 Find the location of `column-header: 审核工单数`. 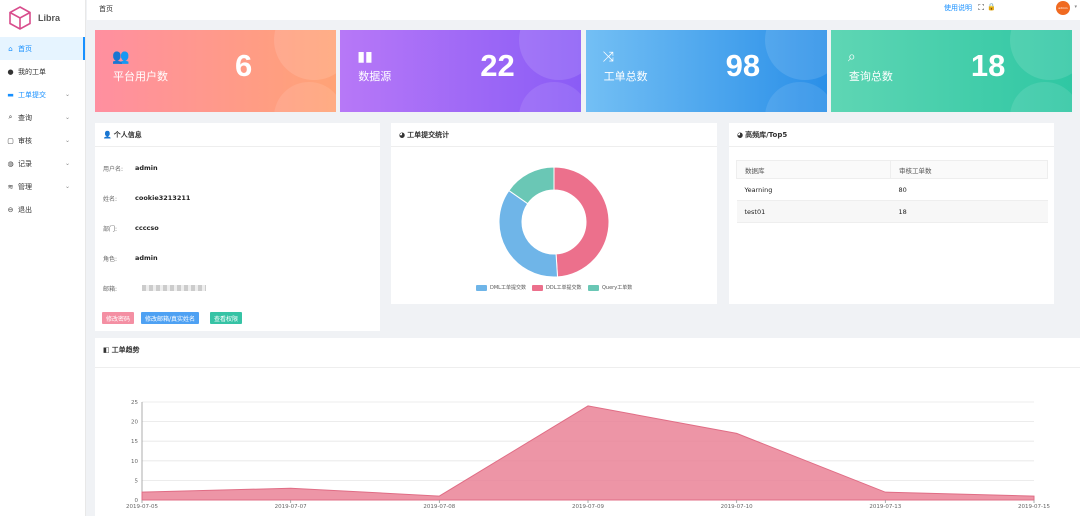

column-header: 审核工单数 is located at coordinates (969, 169).